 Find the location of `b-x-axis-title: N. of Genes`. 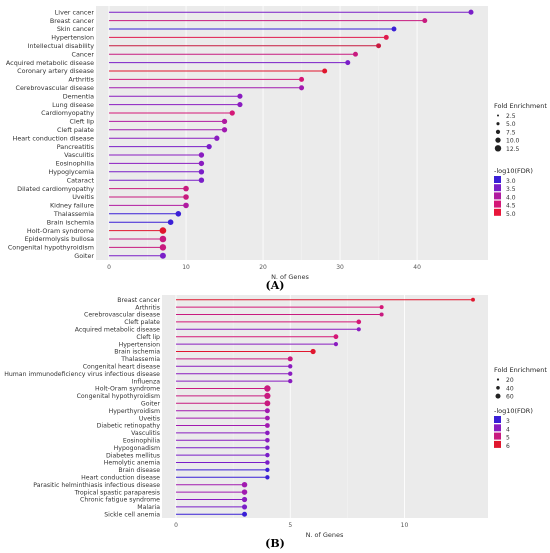

b-x-axis-title: N. of Genes is located at coordinates (325, 535).